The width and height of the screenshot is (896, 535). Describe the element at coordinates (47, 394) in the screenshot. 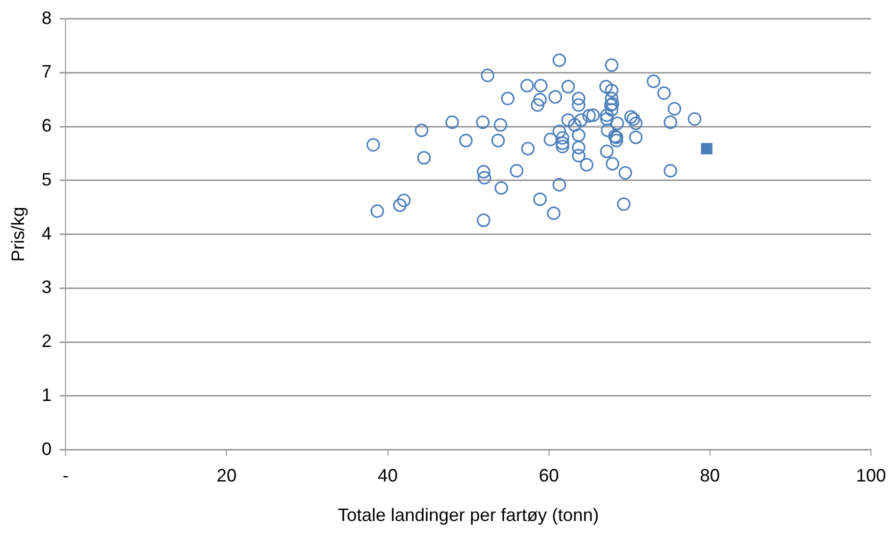

I see `y-tick-label: 1` at that location.